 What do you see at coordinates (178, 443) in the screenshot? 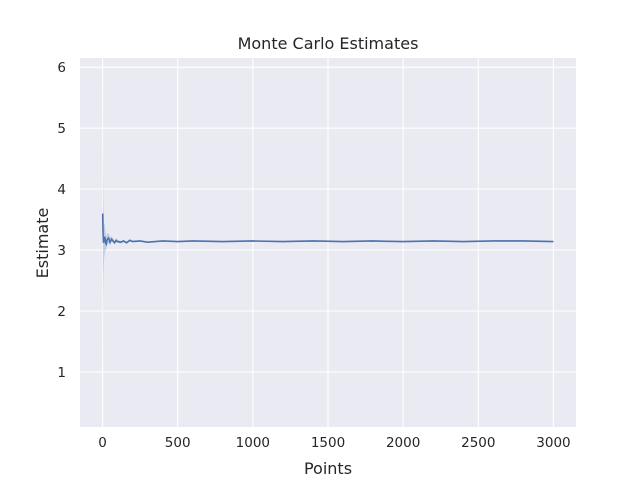
I see `x-tick-label: 500` at bounding box center [178, 443].